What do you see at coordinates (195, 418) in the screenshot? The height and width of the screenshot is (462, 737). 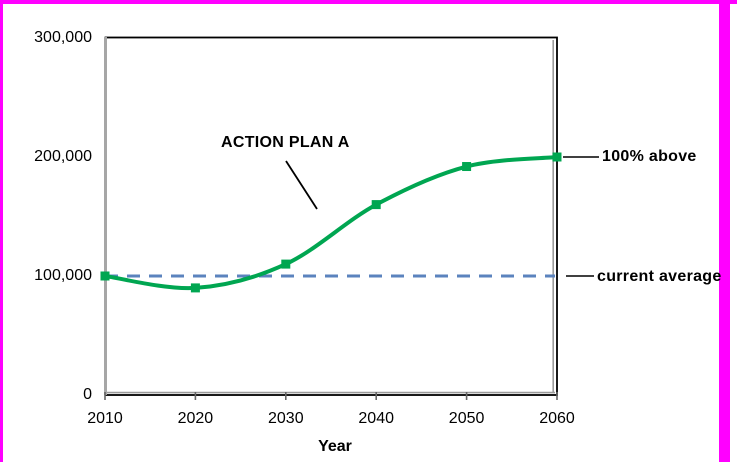 I see `x-tick-label: 2020` at bounding box center [195, 418].